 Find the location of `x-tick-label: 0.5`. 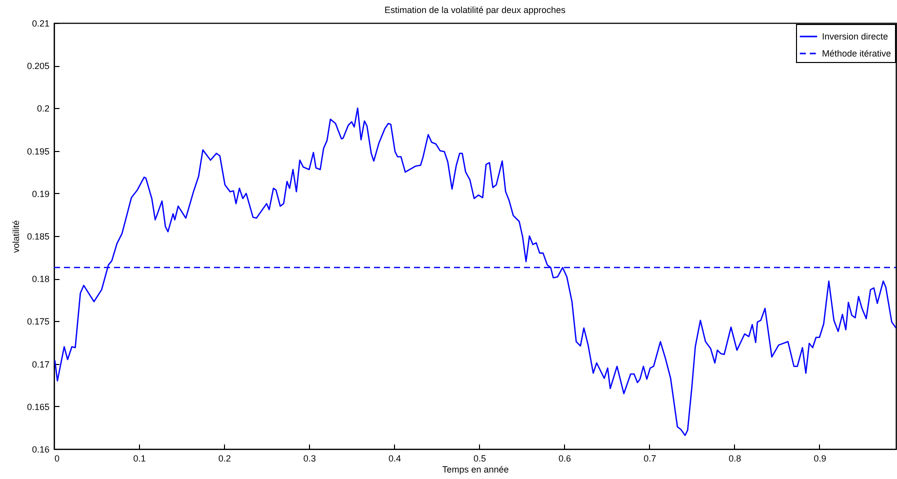

x-tick-label: 0.5 is located at coordinates (479, 459).